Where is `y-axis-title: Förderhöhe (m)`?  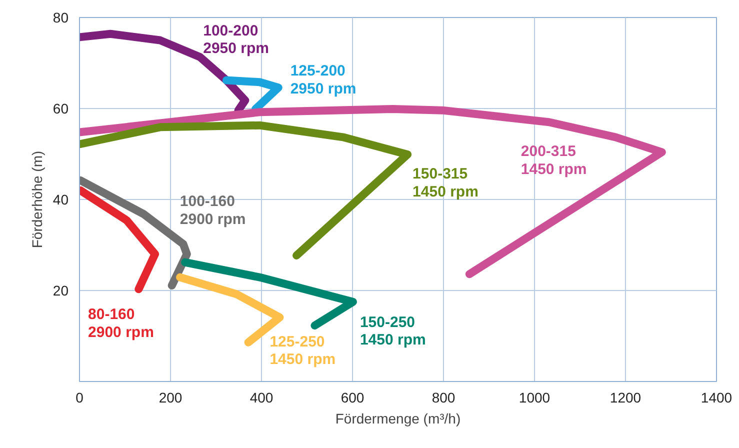
y-axis-title: Förderhöhe (m) is located at coordinates (36, 199).